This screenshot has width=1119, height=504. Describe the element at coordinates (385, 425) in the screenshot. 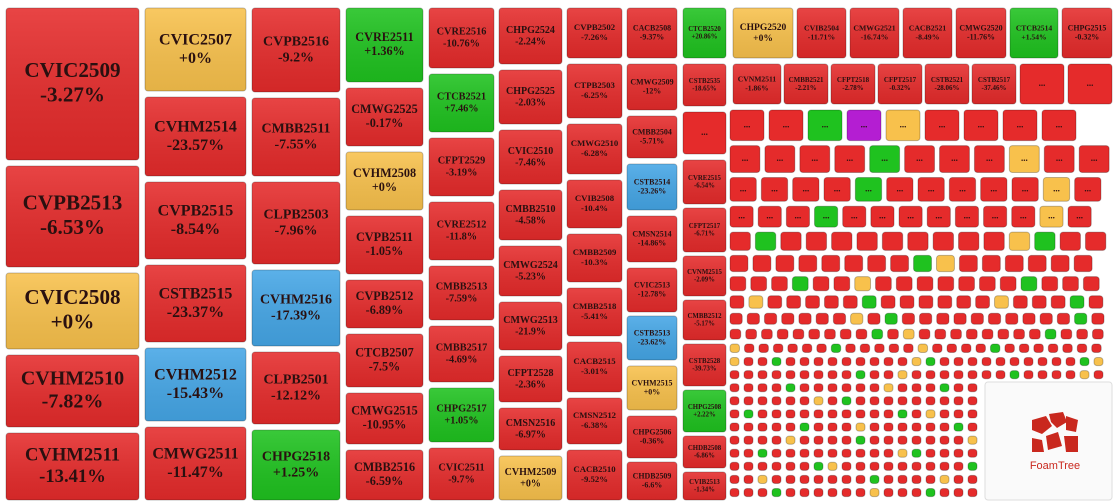

I see `tile-change: -10.95%` at that location.